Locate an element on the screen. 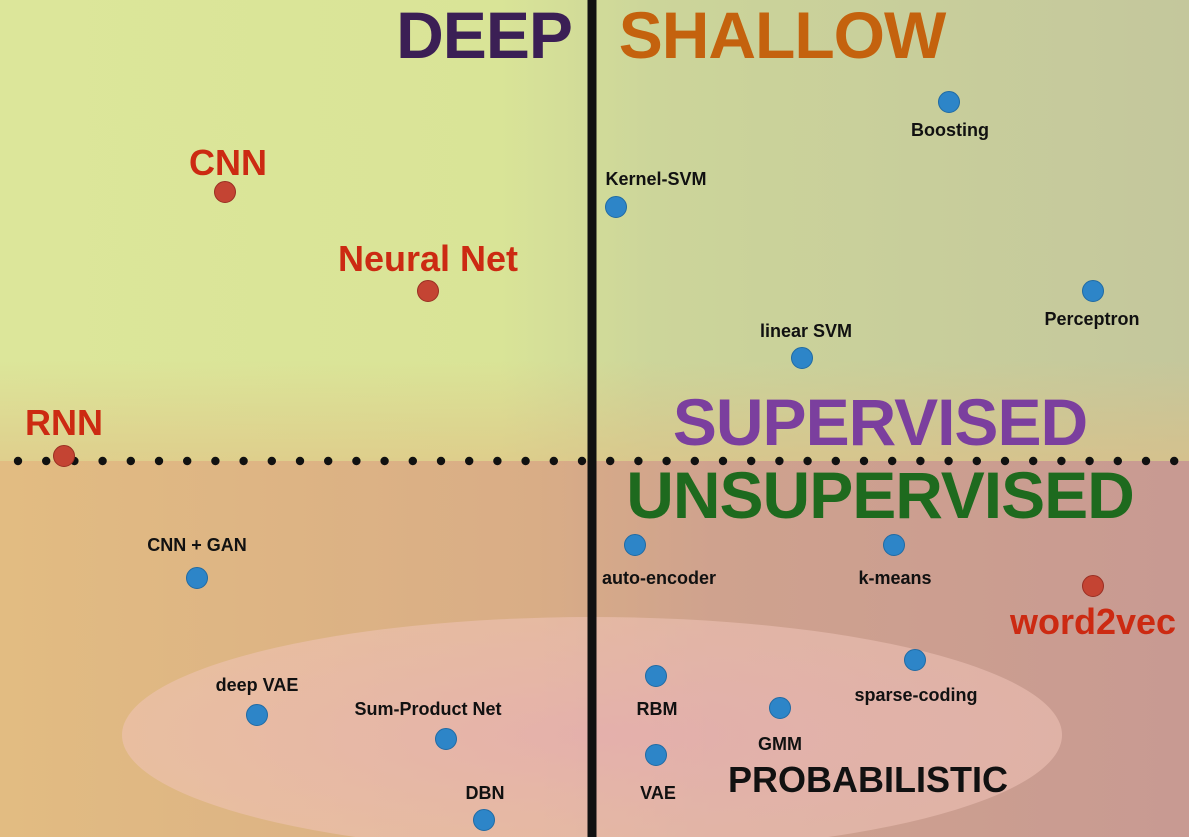  k-means-label: k-means is located at coordinates (895, 578).